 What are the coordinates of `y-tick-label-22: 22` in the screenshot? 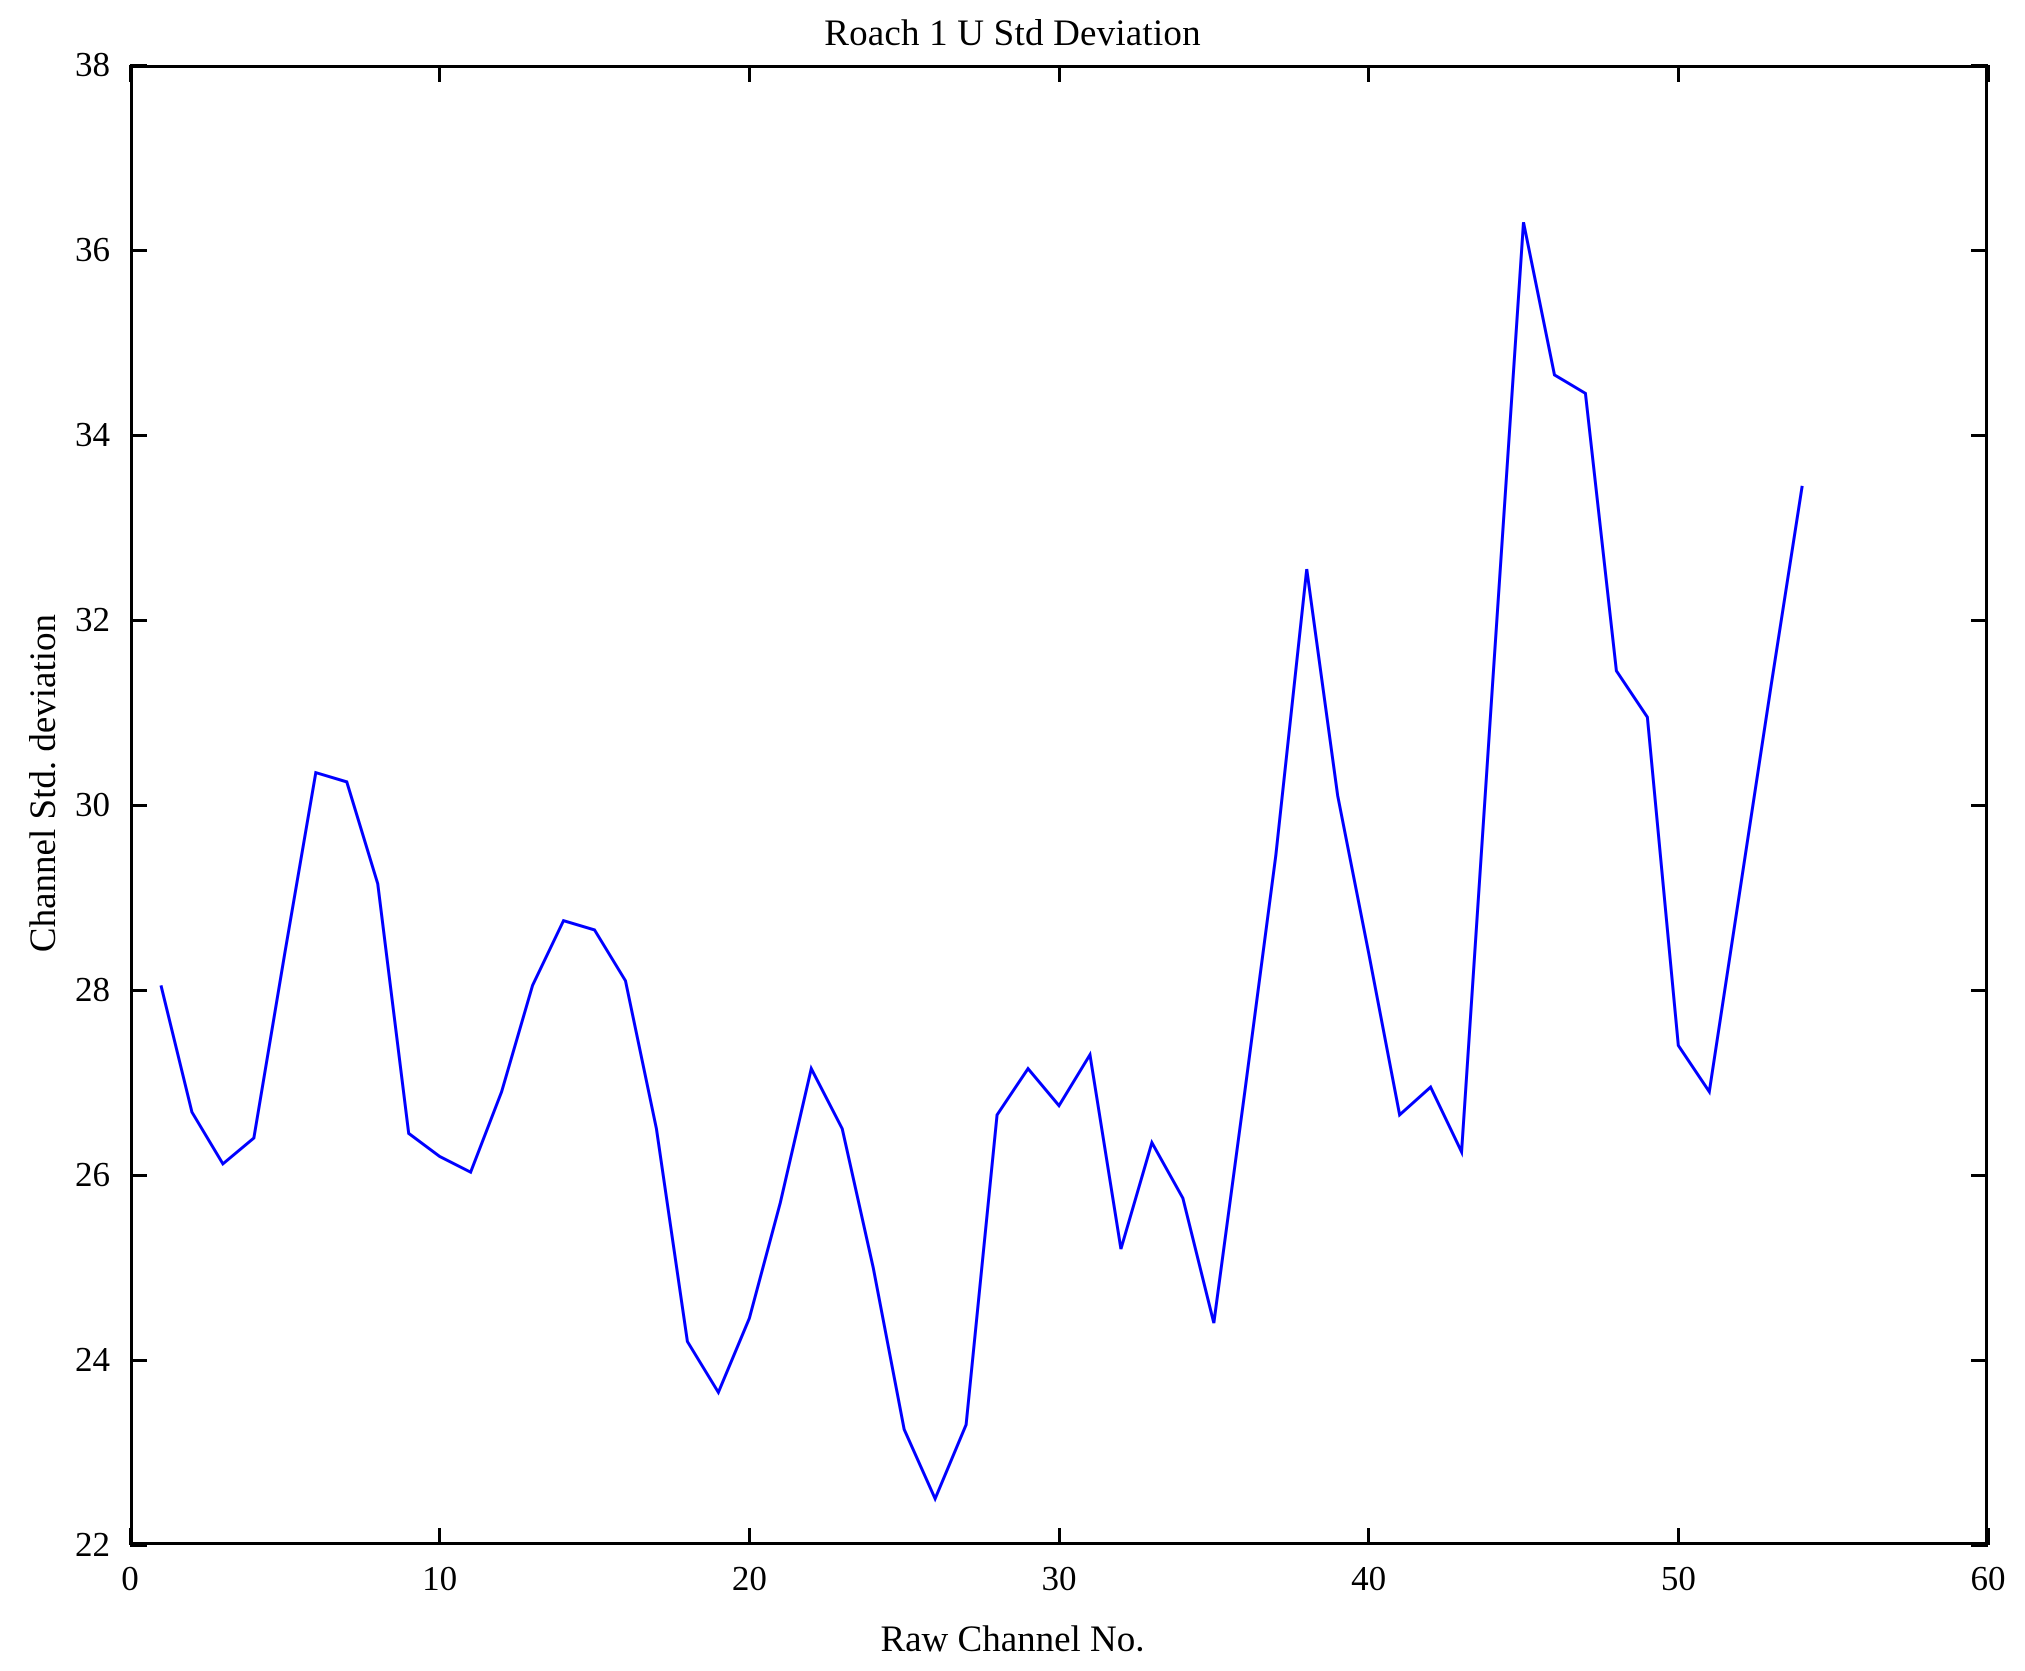 It's located at (92, 1544).